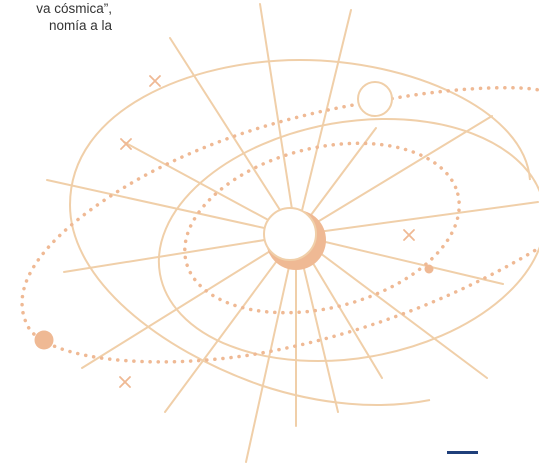  Describe the element at coordinates (294, 238) in the screenshot. I see `central-sun` at that location.